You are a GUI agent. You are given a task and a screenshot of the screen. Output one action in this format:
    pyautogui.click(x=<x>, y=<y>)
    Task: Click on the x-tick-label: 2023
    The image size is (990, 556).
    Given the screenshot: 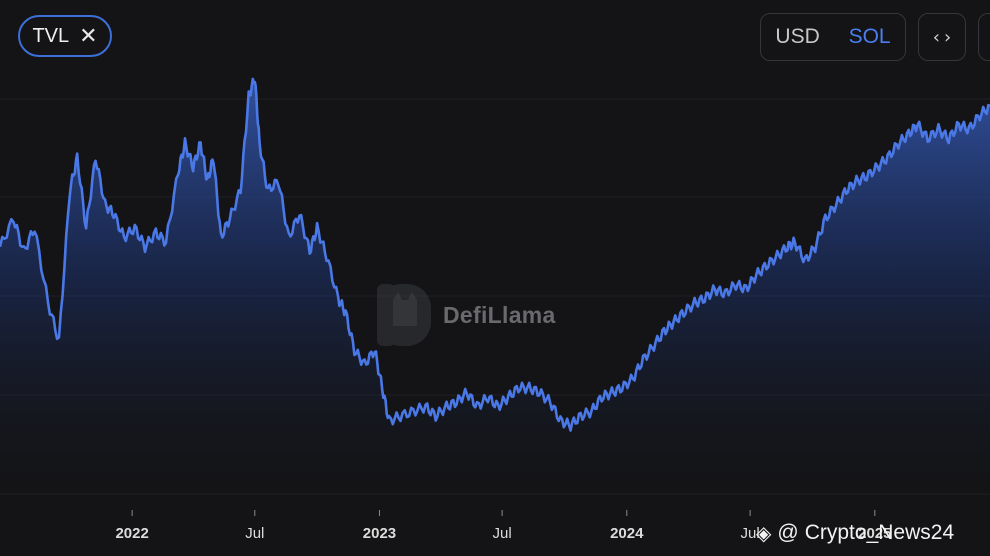 What is the action you would take?
    pyautogui.click(x=379, y=533)
    